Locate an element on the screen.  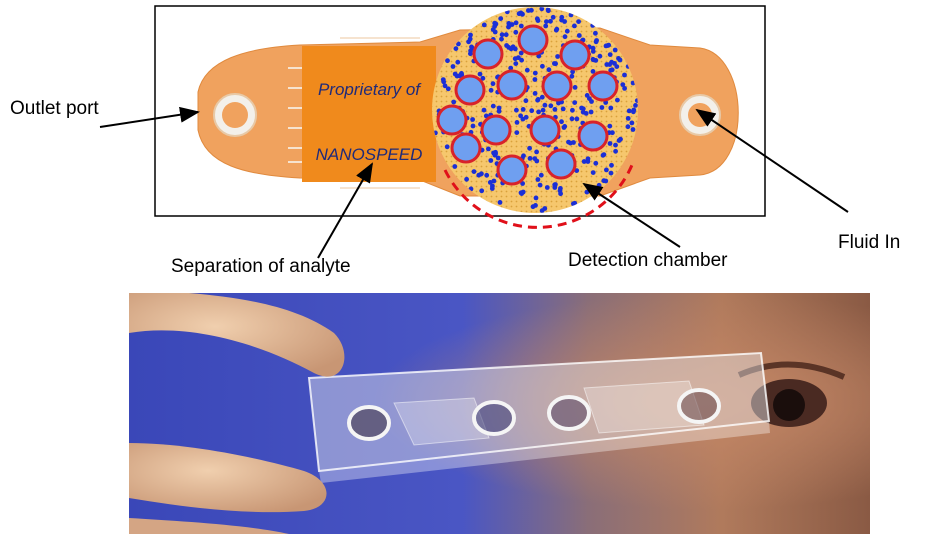
inlet-port-hole is located at coordinates (700, 115).